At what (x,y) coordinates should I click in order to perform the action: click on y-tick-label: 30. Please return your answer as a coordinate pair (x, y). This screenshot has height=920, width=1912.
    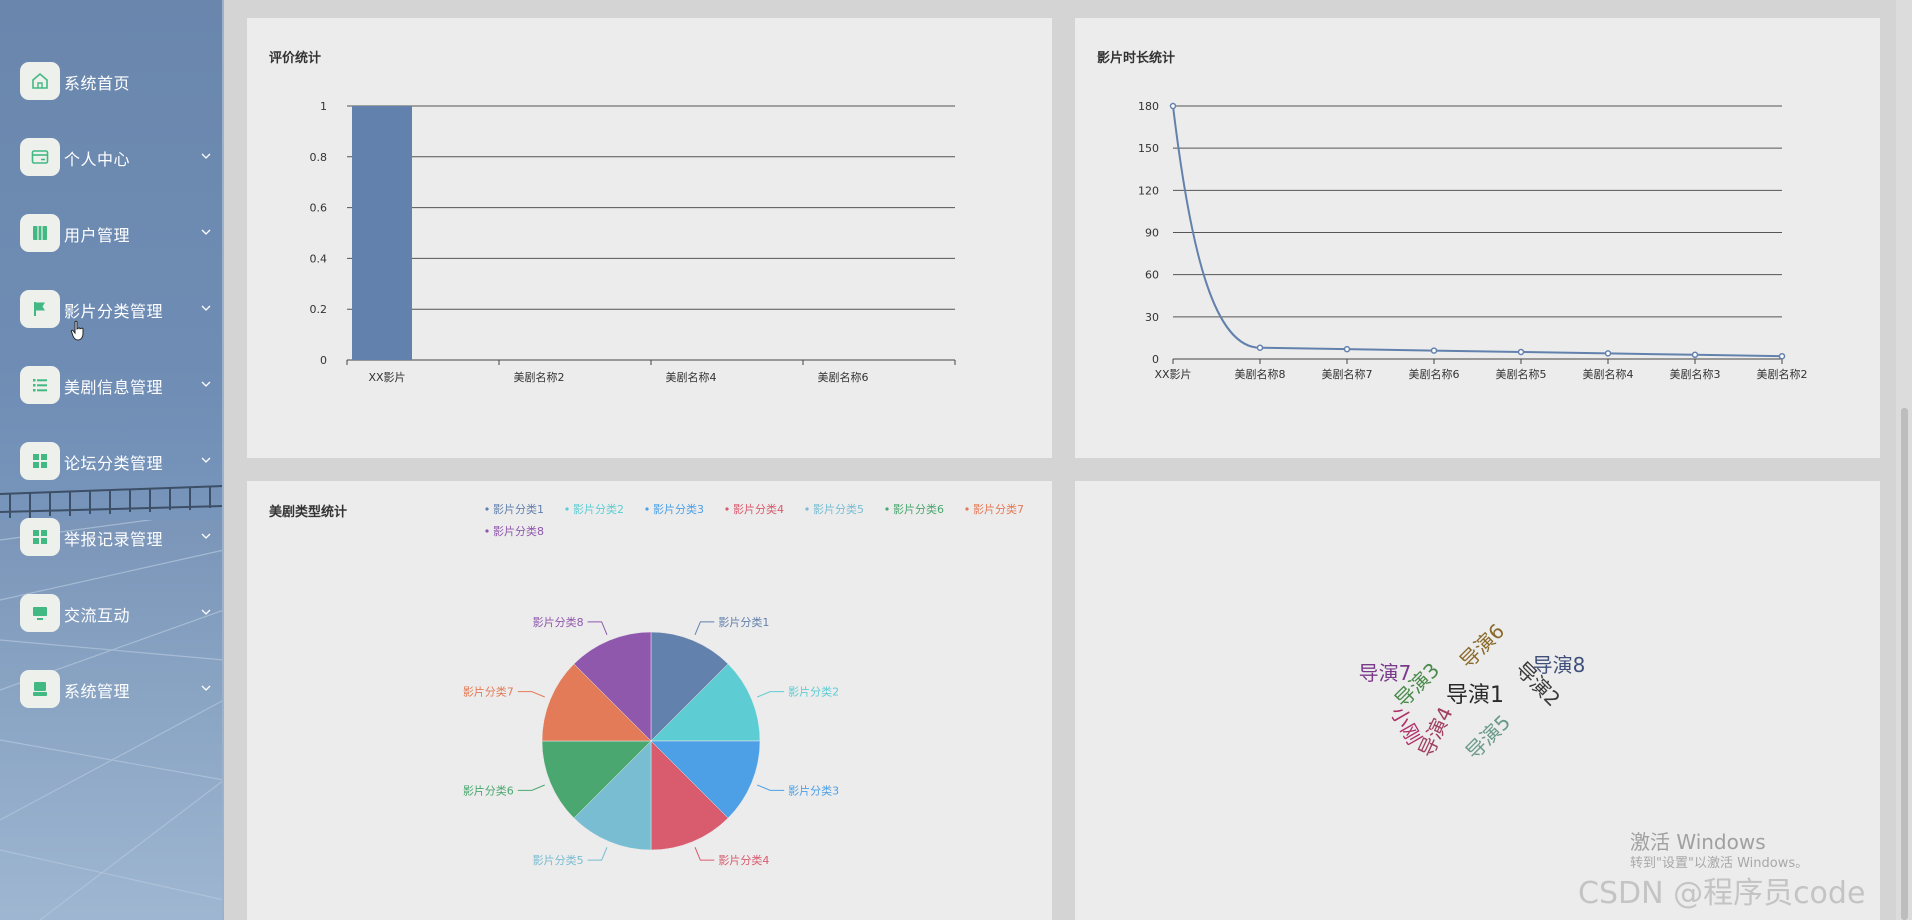
    Looking at the image, I should click on (1152, 317).